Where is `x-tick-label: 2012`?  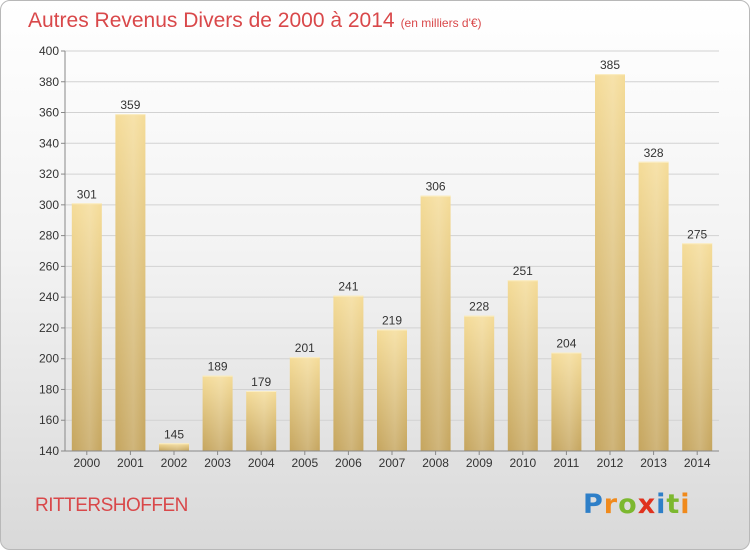 x-tick-label: 2012 is located at coordinates (610, 463).